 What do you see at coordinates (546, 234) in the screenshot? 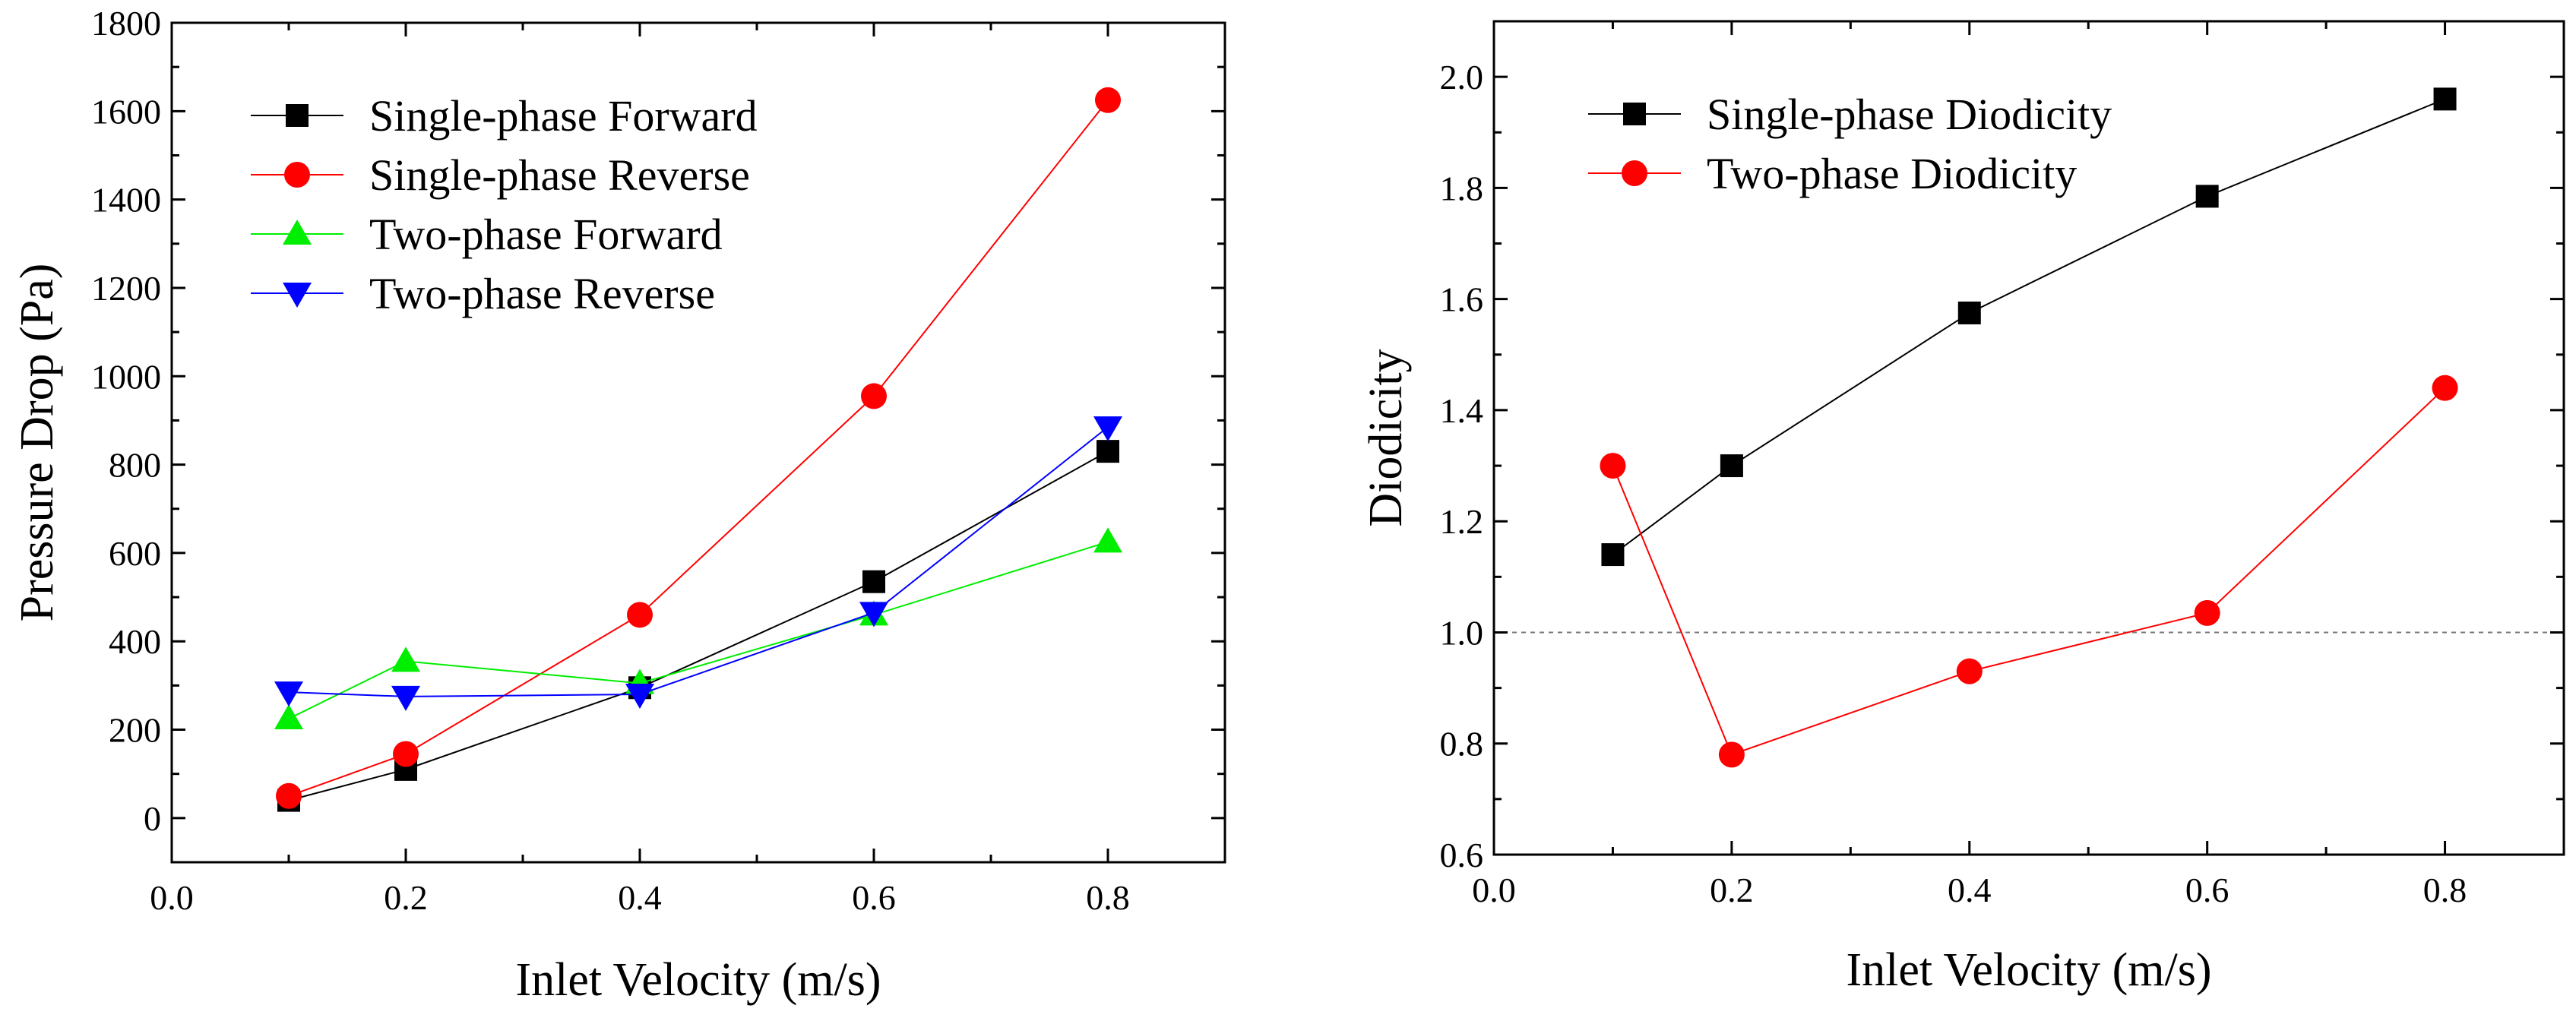
I see `legend-label: Two-phase Forward` at bounding box center [546, 234].